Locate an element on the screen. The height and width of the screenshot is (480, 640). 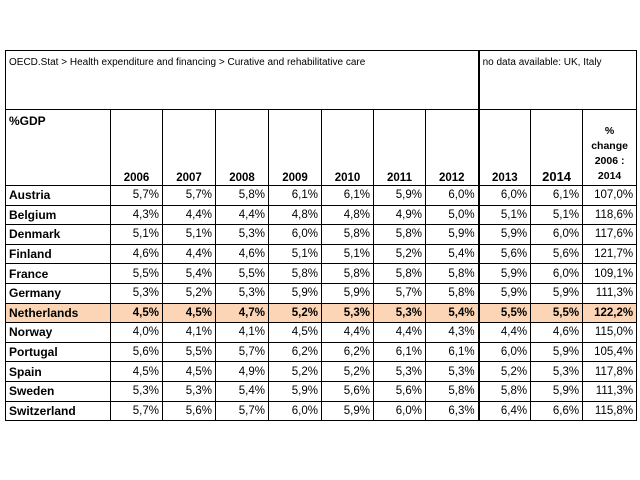
row-label: Finland is located at coordinates (58, 254).